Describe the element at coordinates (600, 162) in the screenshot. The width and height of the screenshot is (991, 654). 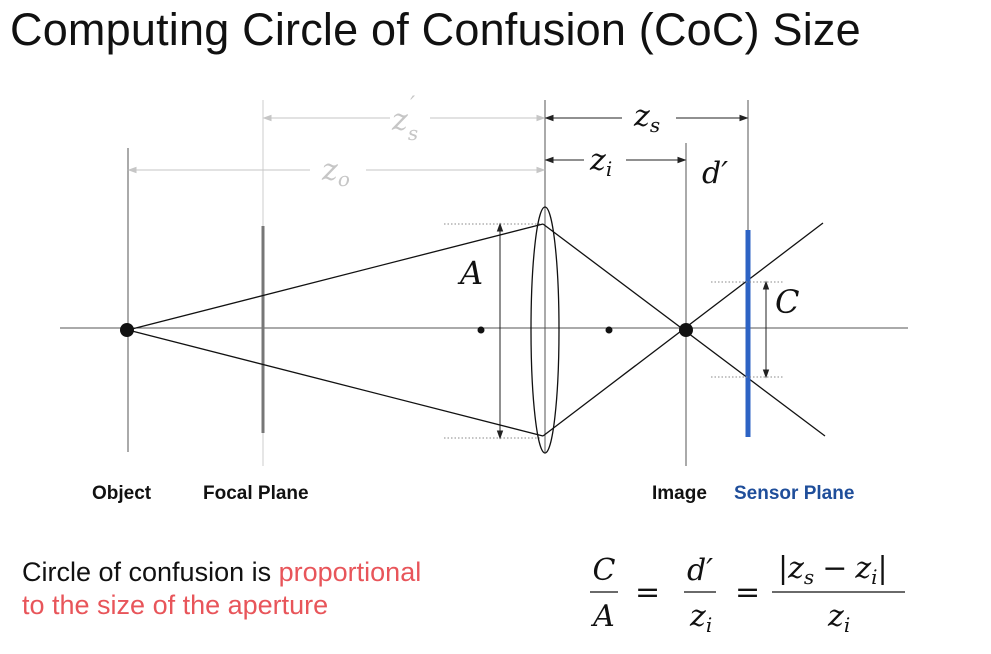
I see `zi-label: zi` at that location.